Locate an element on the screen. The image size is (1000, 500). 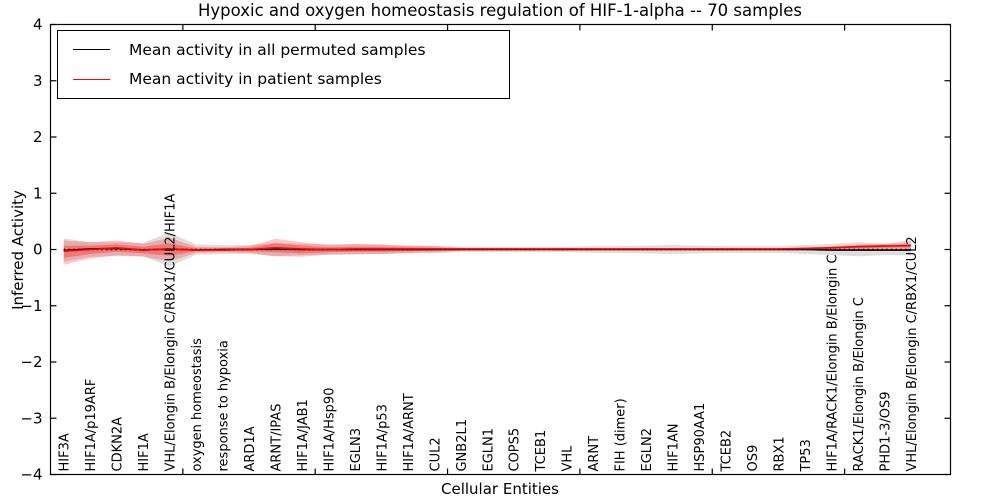
legend-entry-permuted: Mean activity in all permuted samples is located at coordinates (283, 50).